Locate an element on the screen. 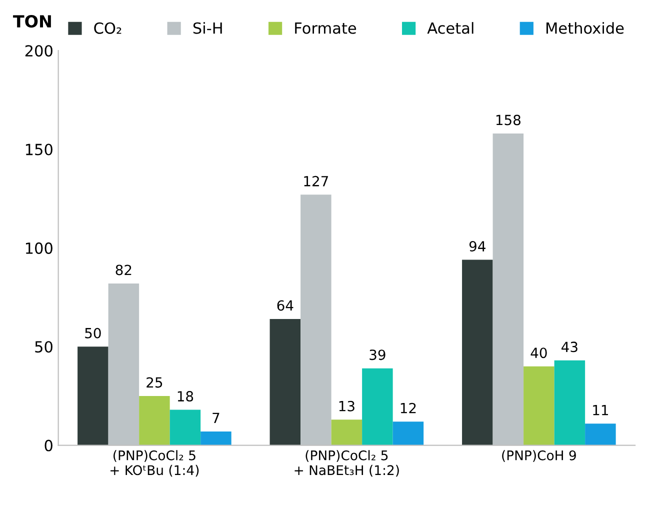 The image size is (648, 506). y-tick-label: 50 is located at coordinates (43, 347).